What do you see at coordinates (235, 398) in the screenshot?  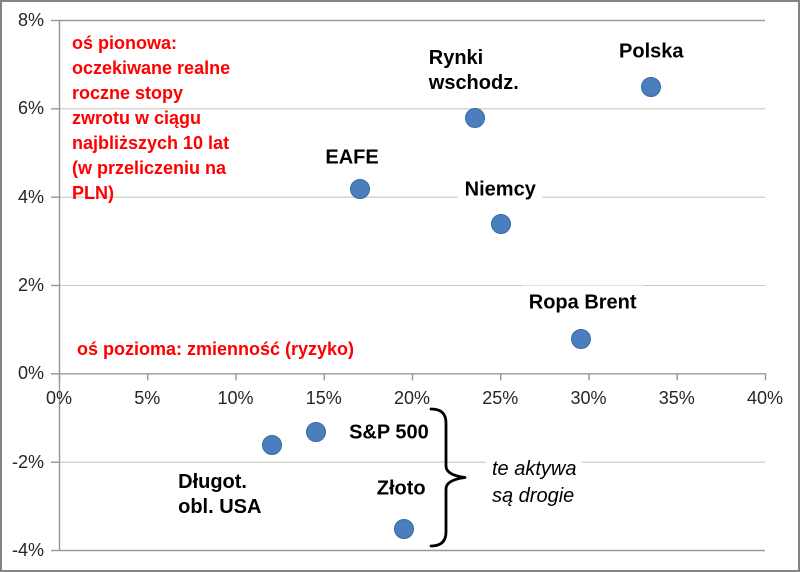 I see `x-tick-label: 10%` at bounding box center [235, 398].